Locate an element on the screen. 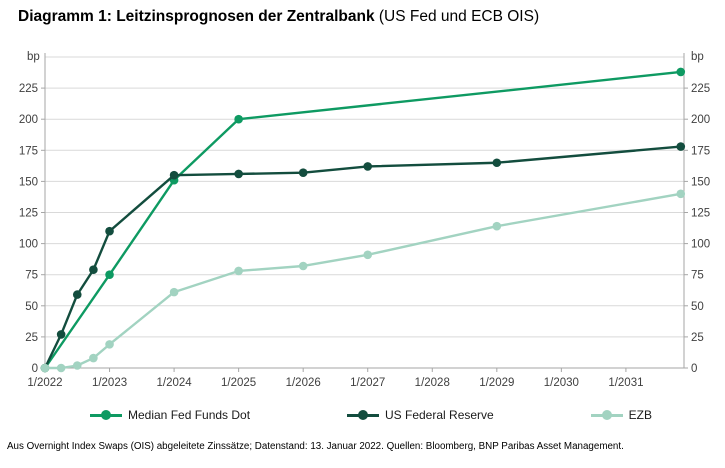 This screenshot has height=468, width=725. y-tick-label-left: 200 is located at coordinates (28, 120).